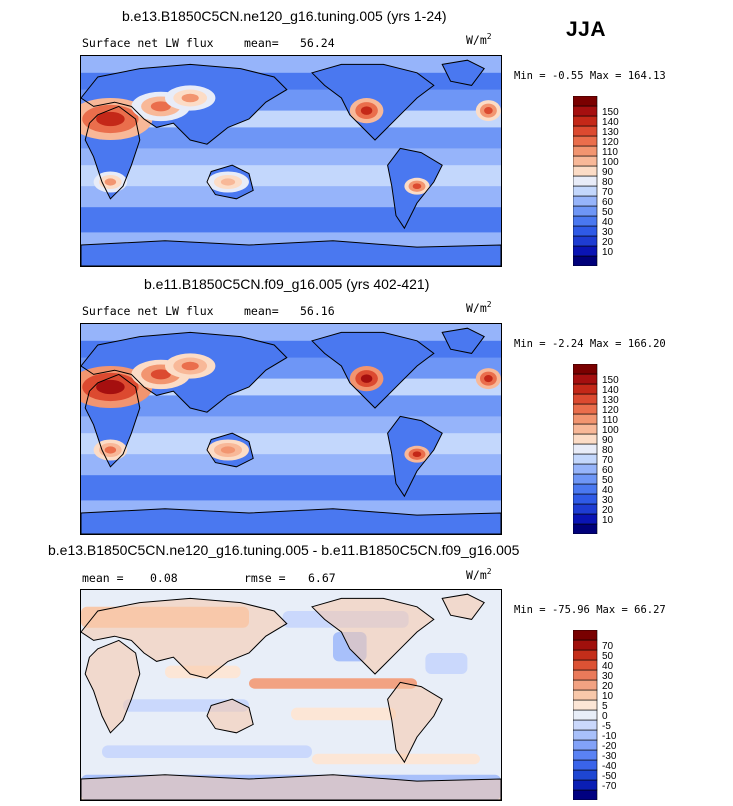 Image resolution: width=733 pixels, height=806 pixels. Describe the element at coordinates (608, 520) in the screenshot. I see `panel-2-colorbar-tick-label: 10` at that location.